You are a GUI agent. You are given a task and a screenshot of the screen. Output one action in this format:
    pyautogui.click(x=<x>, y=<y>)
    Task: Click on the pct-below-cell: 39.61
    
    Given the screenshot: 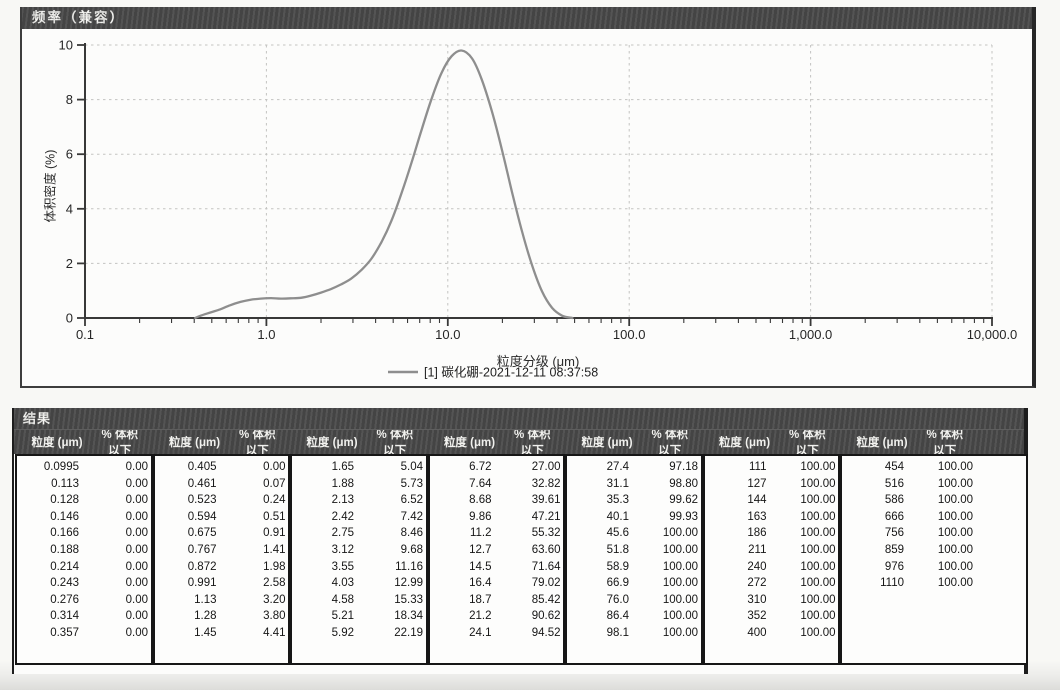 What is the action you would take?
    pyautogui.click(x=546, y=500)
    